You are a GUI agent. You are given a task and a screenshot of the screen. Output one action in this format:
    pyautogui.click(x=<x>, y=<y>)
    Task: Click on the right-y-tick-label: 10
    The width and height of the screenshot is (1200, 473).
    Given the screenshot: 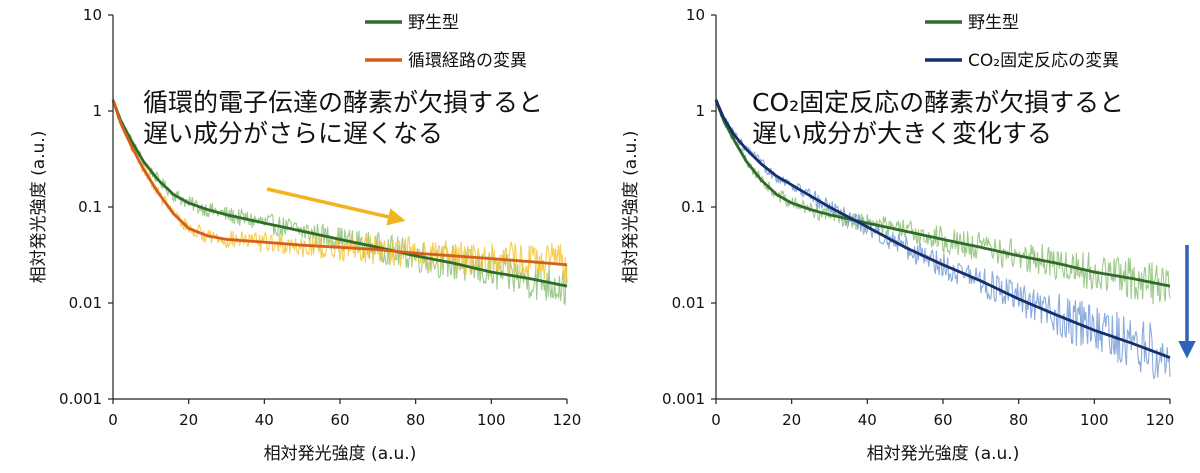 What is the action you would take?
    pyautogui.click(x=695, y=15)
    